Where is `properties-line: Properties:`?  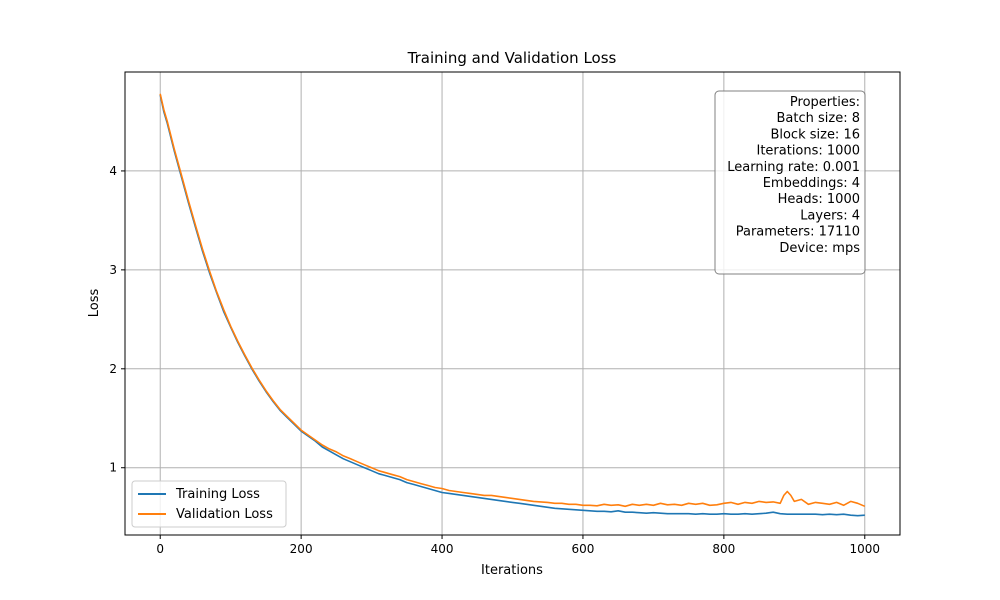
properties-line: Properties: is located at coordinates (825, 102).